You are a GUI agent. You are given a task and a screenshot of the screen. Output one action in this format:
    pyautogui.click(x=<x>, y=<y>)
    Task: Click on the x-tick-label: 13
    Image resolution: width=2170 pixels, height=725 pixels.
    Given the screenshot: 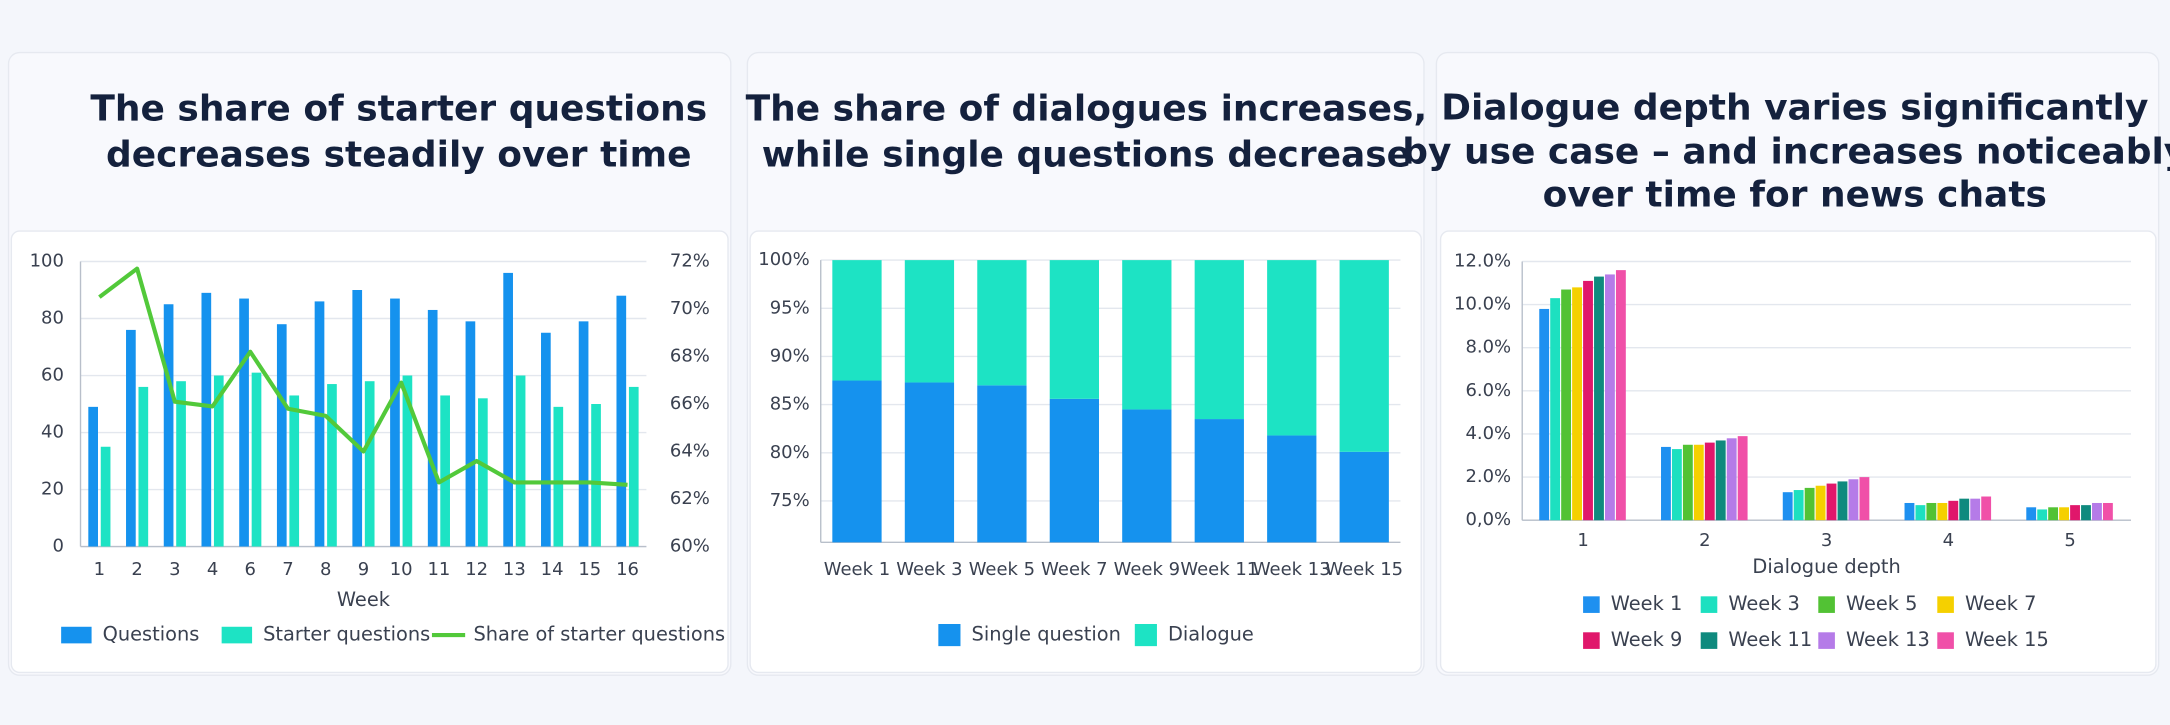 What is the action you would take?
    pyautogui.click(x=514, y=569)
    